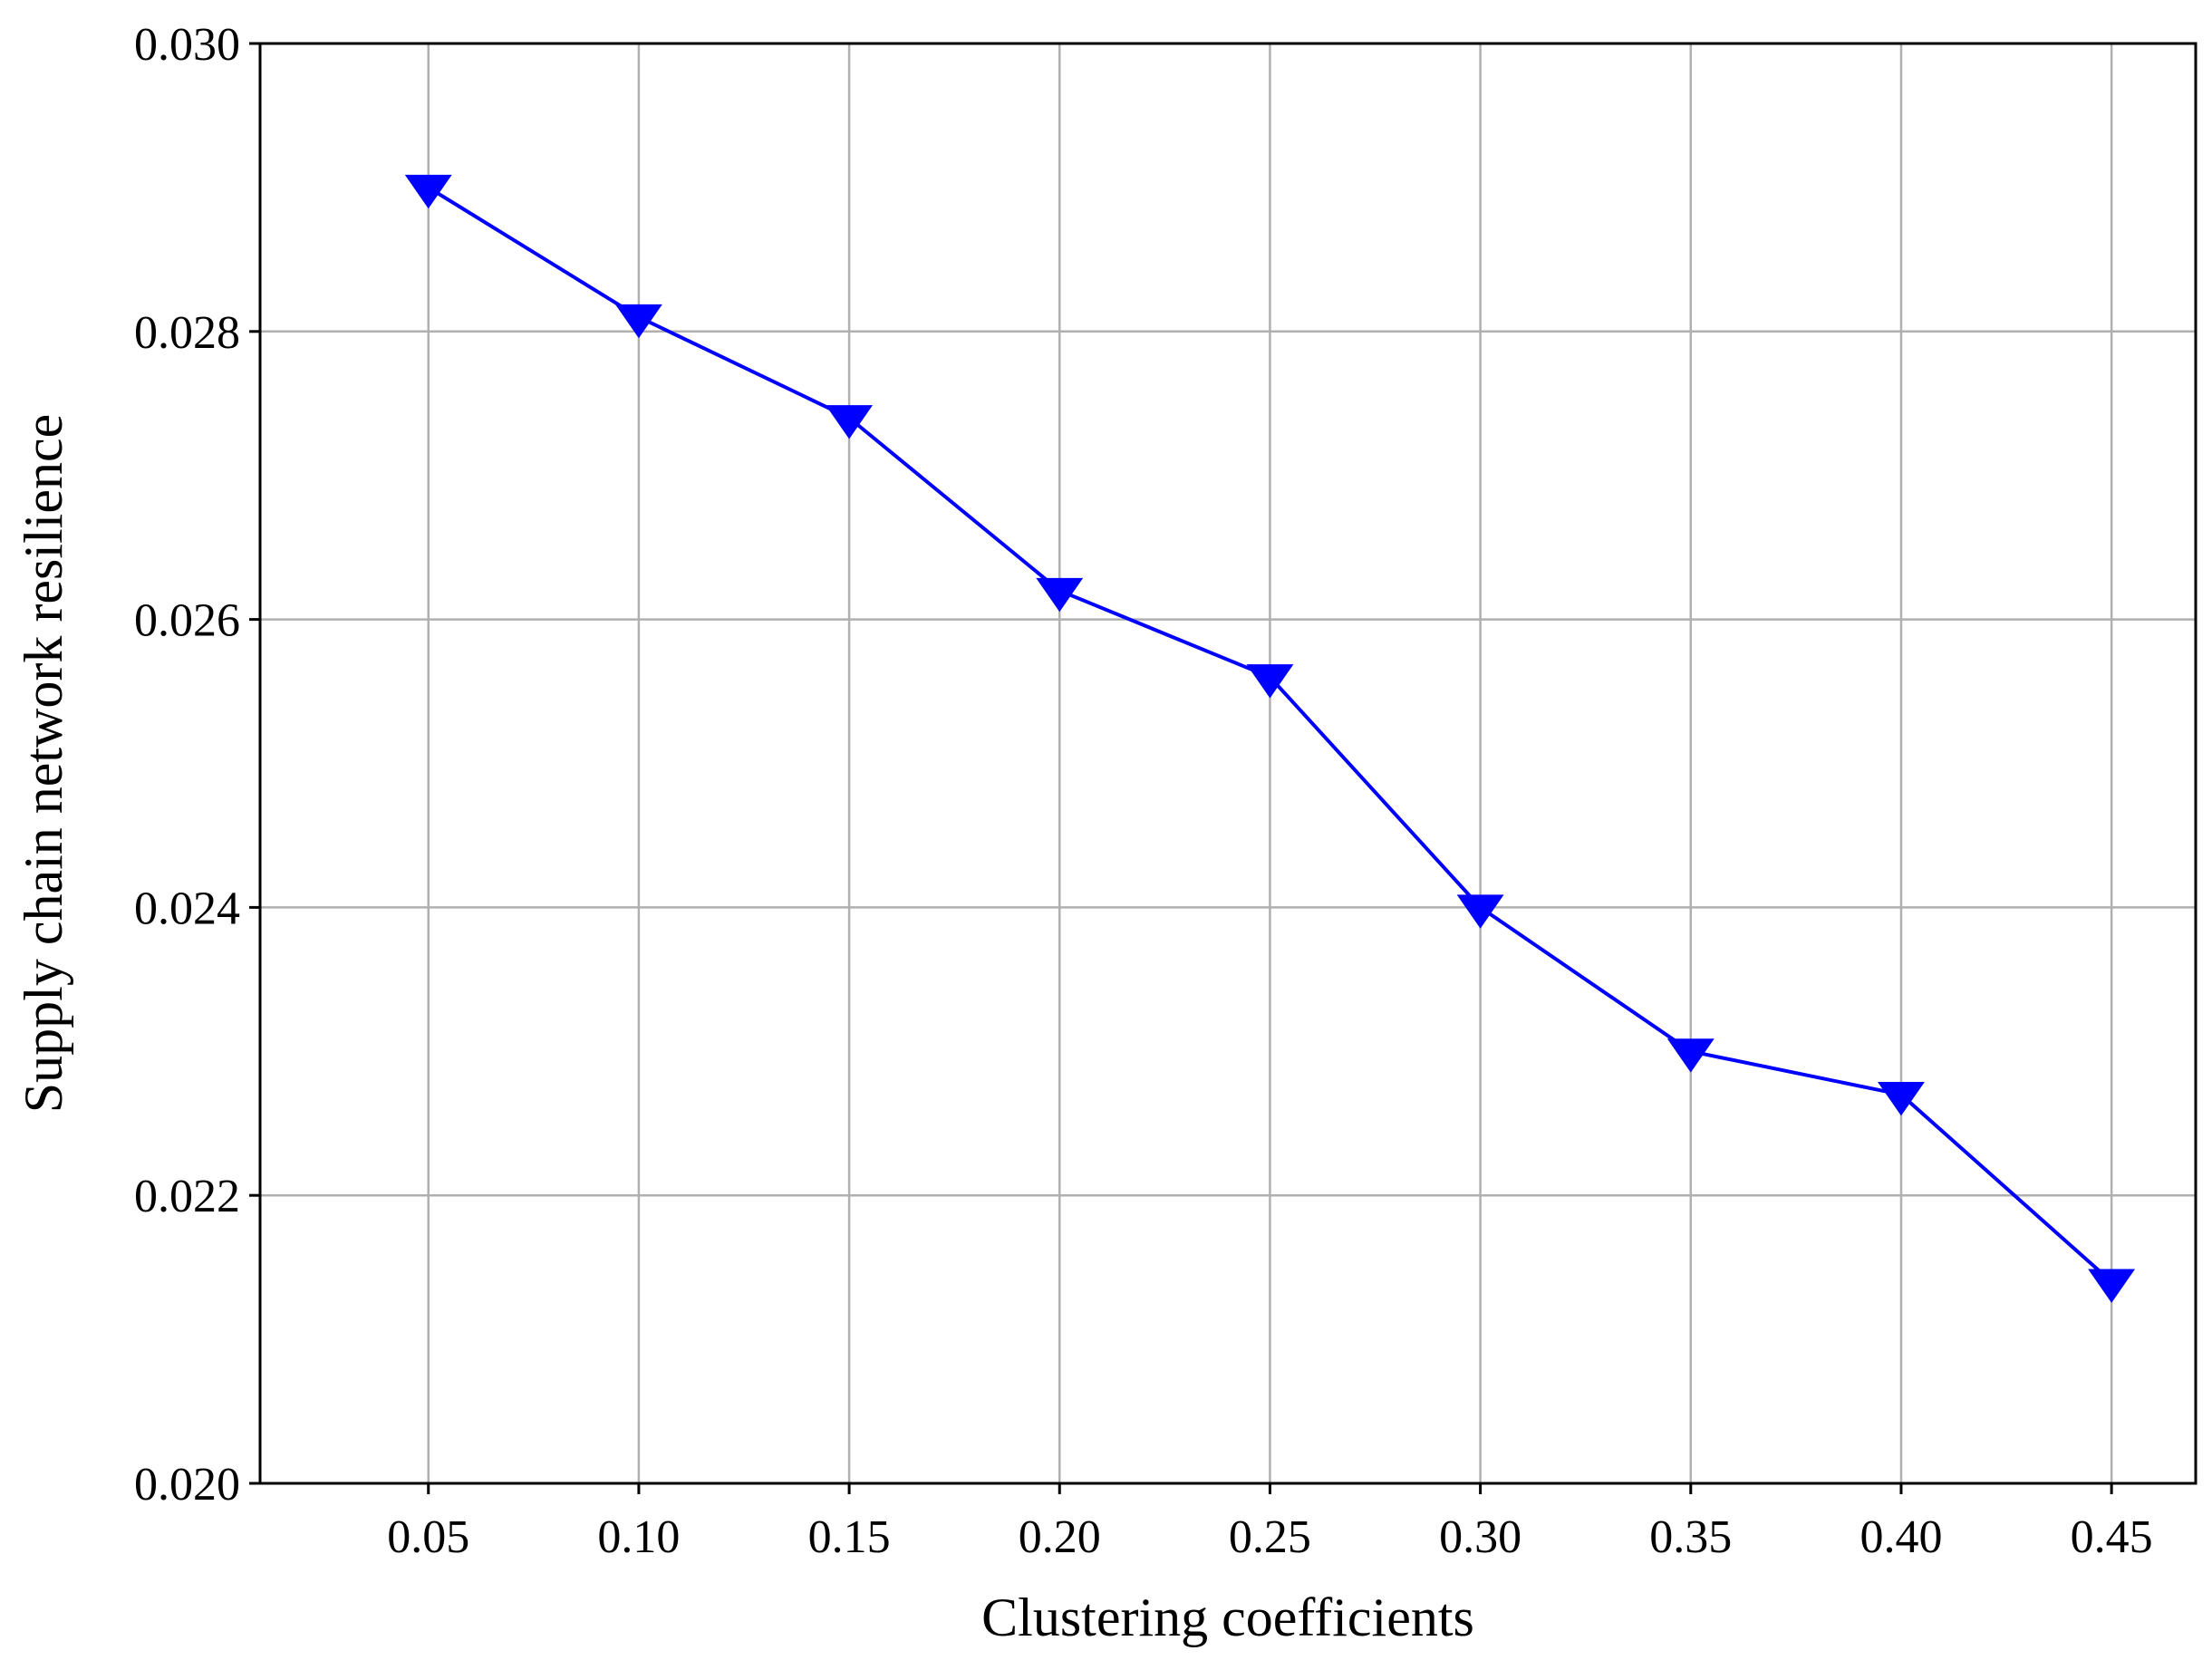 The width and height of the screenshot is (2212, 1670). What do you see at coordinates (187, 1485) in the screenshot?
I see `y-tick-label: 0.020` at bounding box center [187, 1485].